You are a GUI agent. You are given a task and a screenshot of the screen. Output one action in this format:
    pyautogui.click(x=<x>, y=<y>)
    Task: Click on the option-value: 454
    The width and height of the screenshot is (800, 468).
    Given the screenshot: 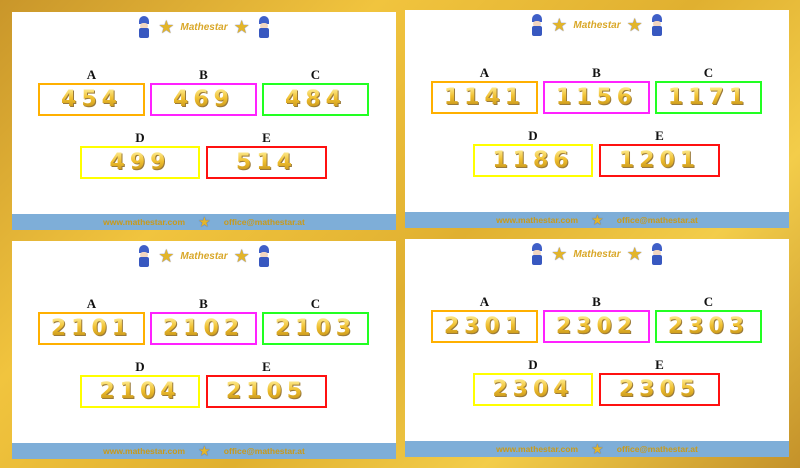 What is the action you would take?
    pyautogui.click(x=91, y=99)
    